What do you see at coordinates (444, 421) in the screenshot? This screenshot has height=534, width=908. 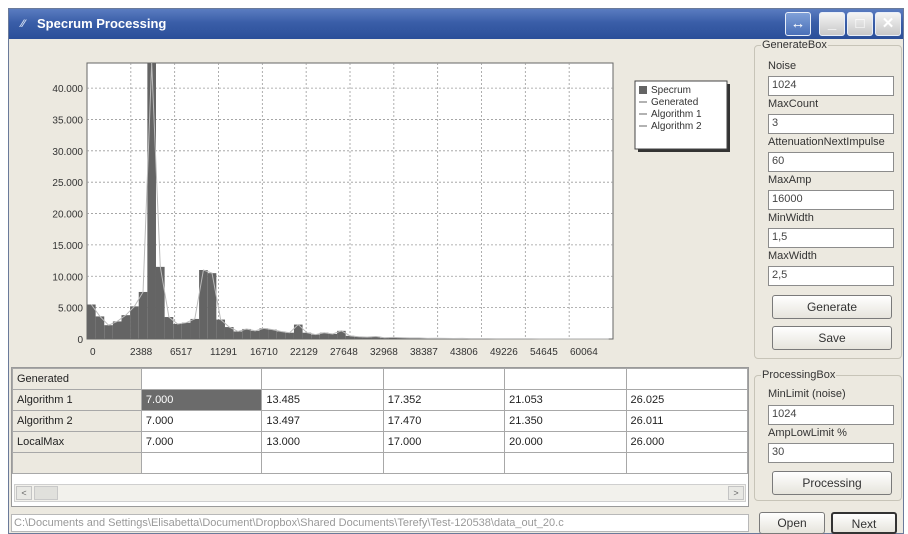 I see `grid-cell: 17.470` at bounding box center [444, 421].